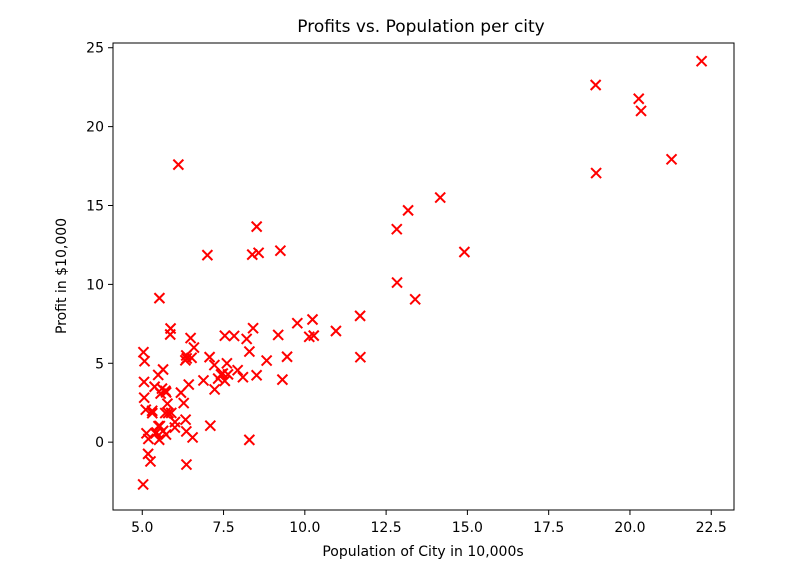 This screenshot has height=576, width=810. Describe the element at coordinates (548, 528) in the screenshot. I see `x-tick-label: 17.5` at that location.